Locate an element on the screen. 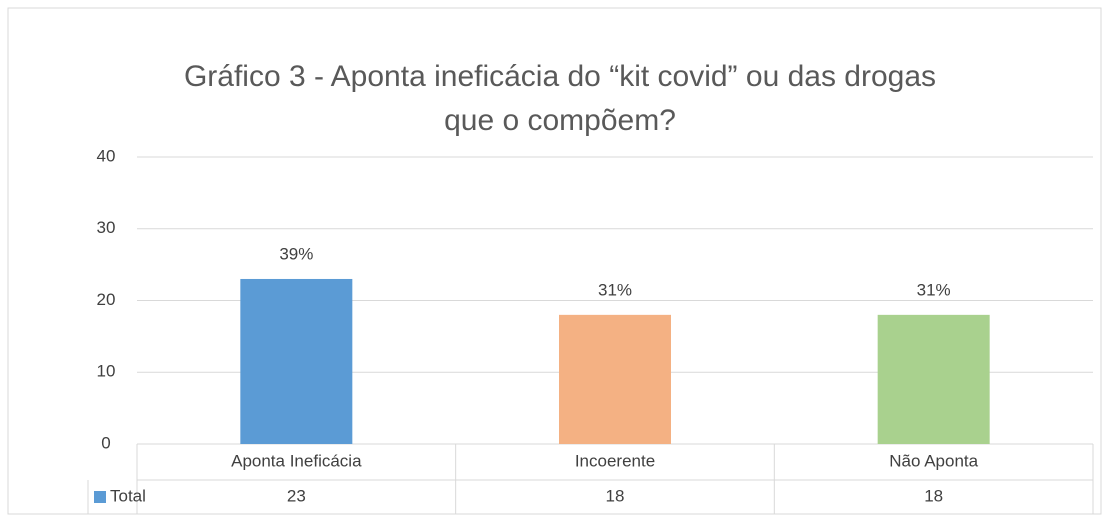 This screenshot has width=1109, height=522. y-tick-label: 40 is located at coordinates (106, 155).